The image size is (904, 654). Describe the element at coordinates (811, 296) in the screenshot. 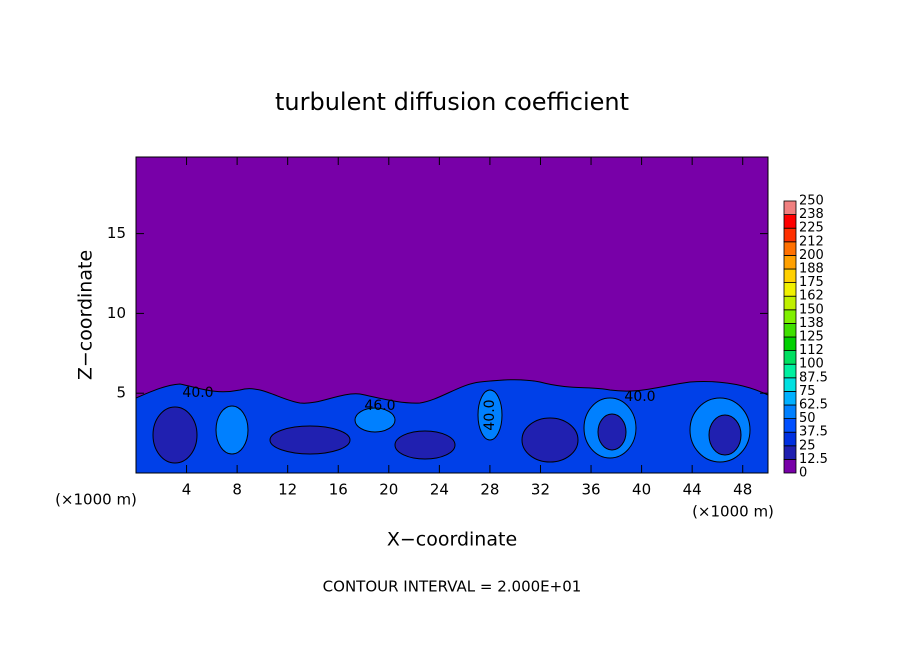

I see `colorbar-label: 162` at that location.